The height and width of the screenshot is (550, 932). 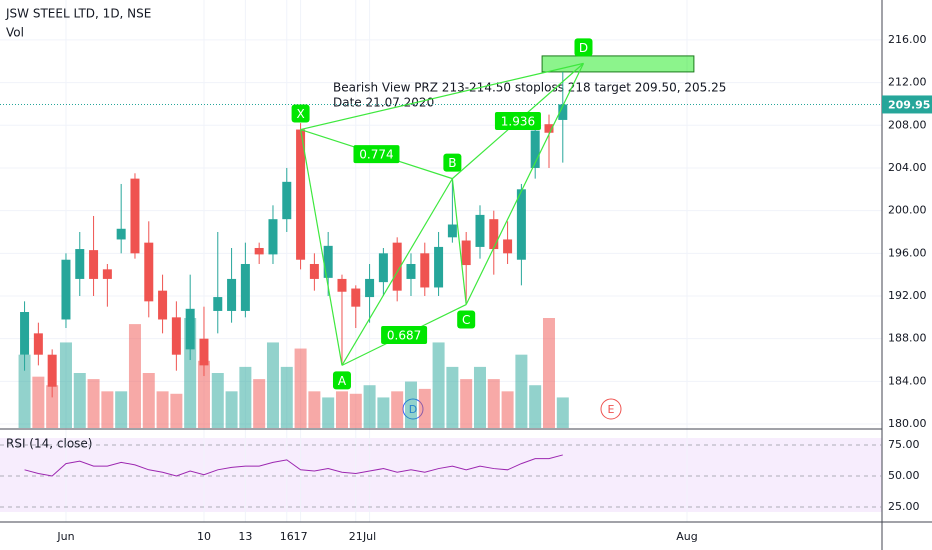 I want to click on rsi-tick-label: 50.00, so click(x=904, y=475).